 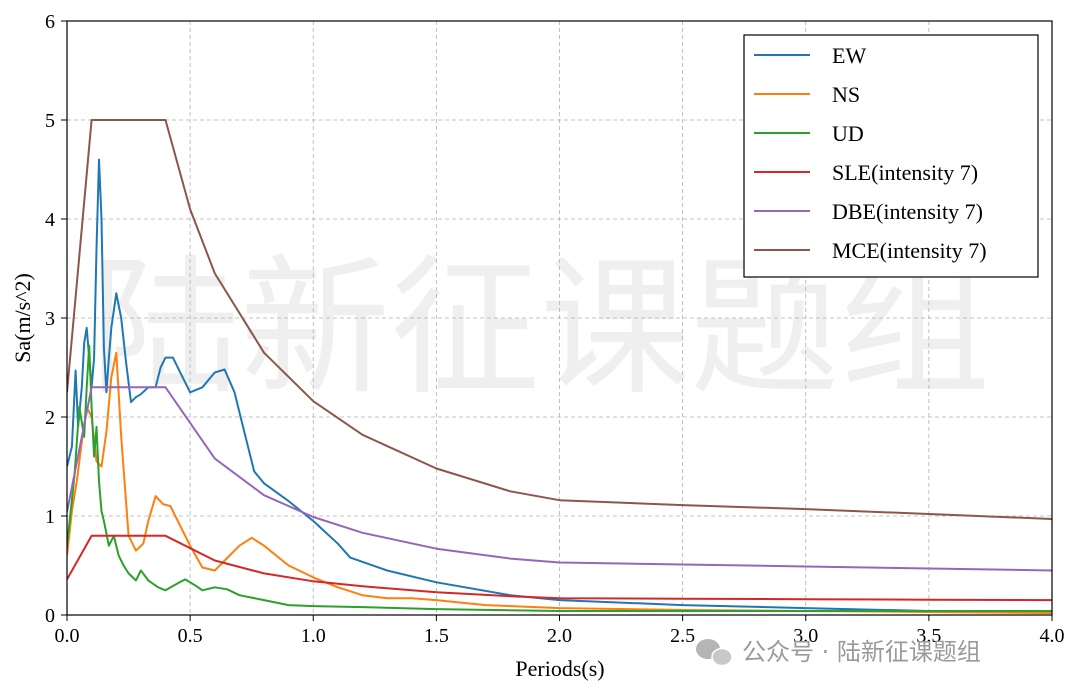 I want to click on legend-entry-label: SLE(intensity 7), so click(x=905, y=172).